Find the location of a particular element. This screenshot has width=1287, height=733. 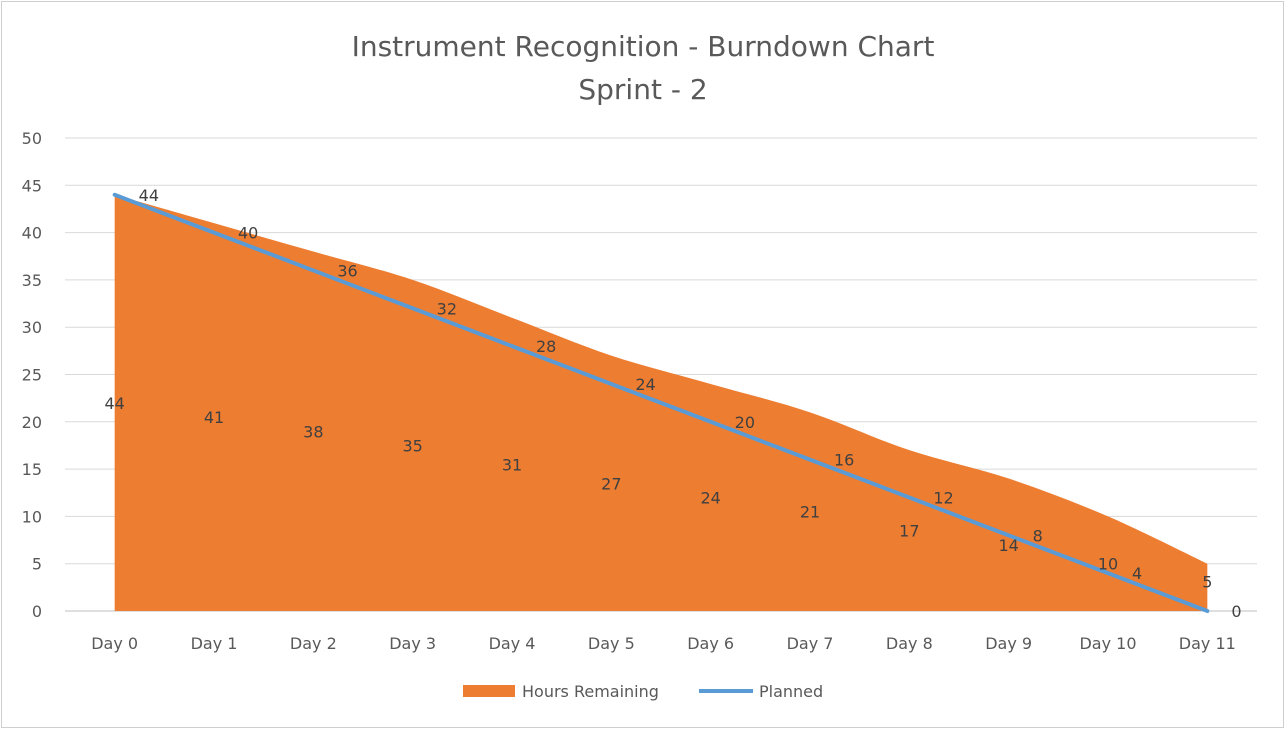

planned-data-label: 24 is located at coordinates (645, 384).